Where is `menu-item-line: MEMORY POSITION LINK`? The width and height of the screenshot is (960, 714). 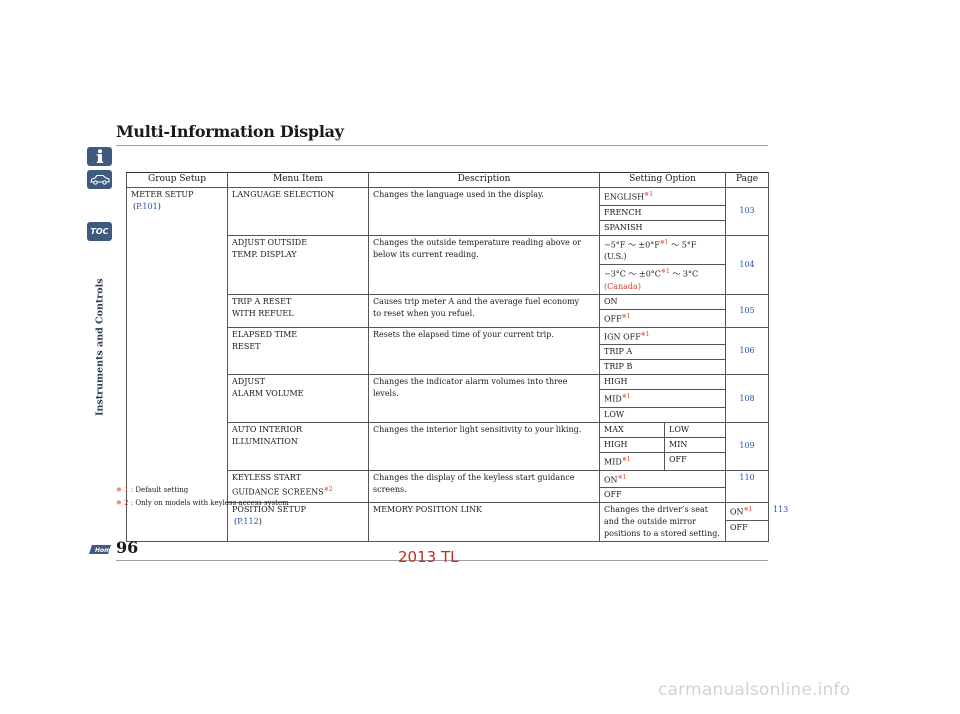
menu-item-line: MEMORY POSITION LINK is located at coordinates (428, 510).